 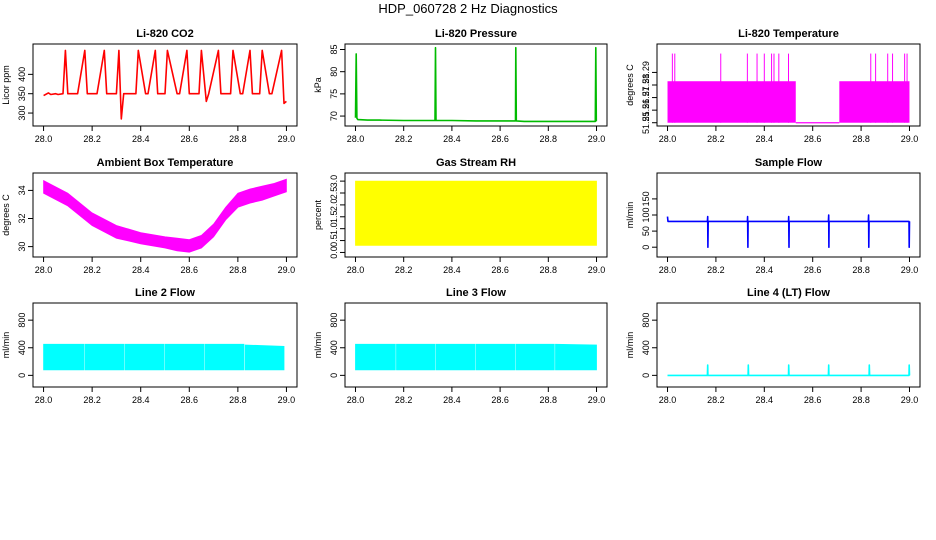 I want to click on y-tick-label: 85, so click(x=334, y=49).